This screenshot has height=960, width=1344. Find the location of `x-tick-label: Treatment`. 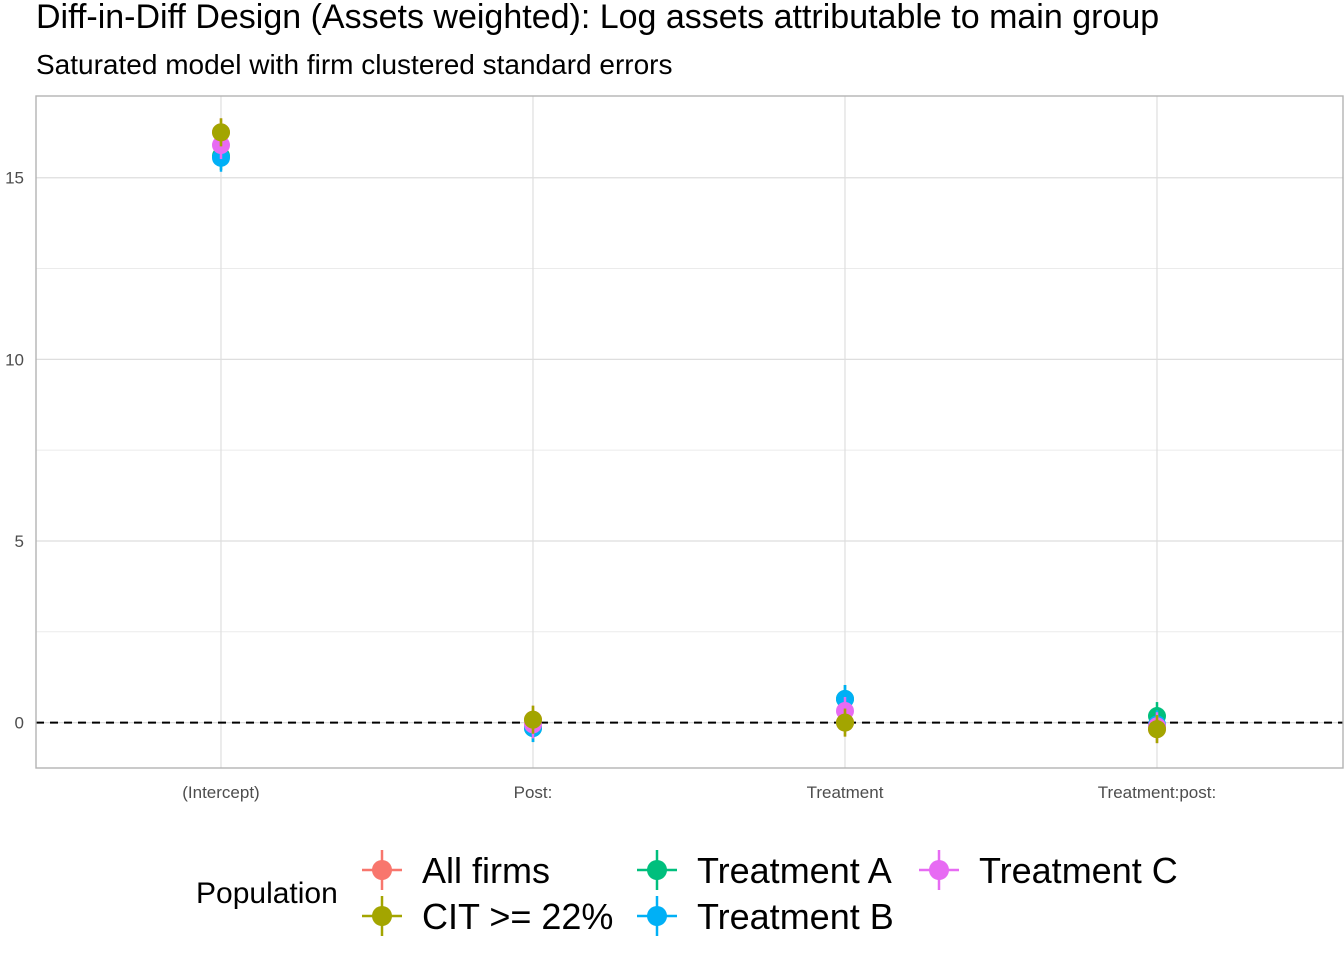

x-tick-label: Treatment is located at coordinates (845, 792).